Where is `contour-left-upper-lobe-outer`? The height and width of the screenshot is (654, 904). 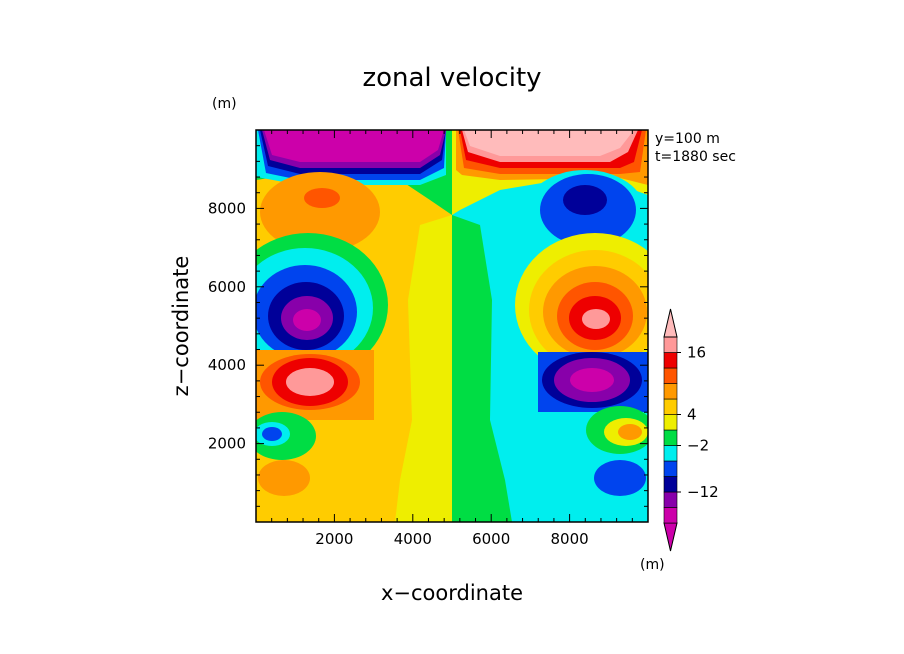 contour-left-upper-lobe-outer is located at coordinates (320, 212).